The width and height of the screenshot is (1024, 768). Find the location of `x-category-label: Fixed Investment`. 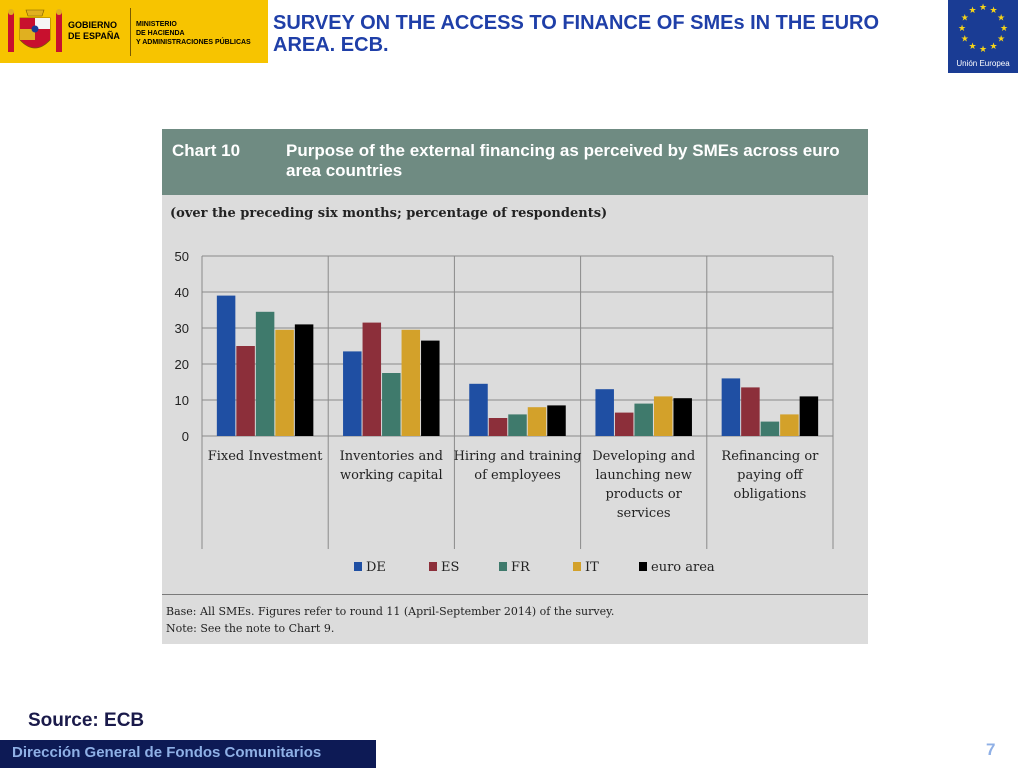

x-category-label: Fixed Investment is located at coordinates (265, 456).